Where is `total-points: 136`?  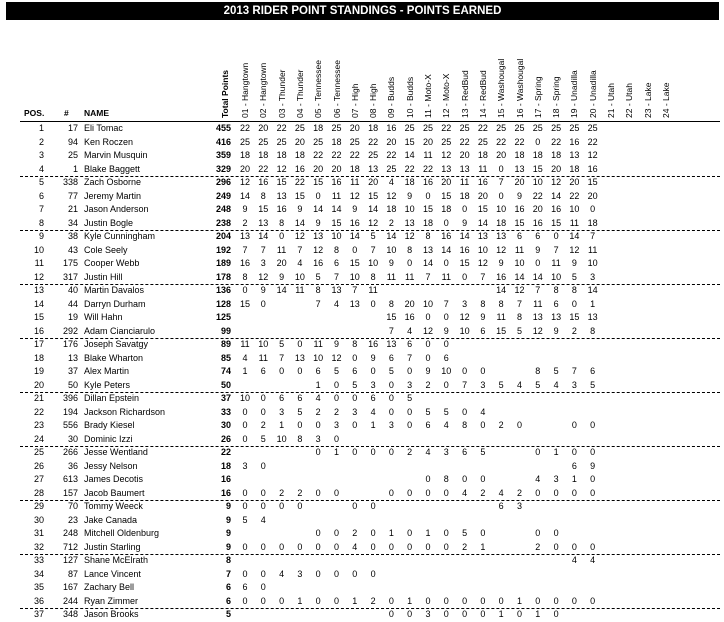 total-points: 136 is located at coordinates (223, 290).